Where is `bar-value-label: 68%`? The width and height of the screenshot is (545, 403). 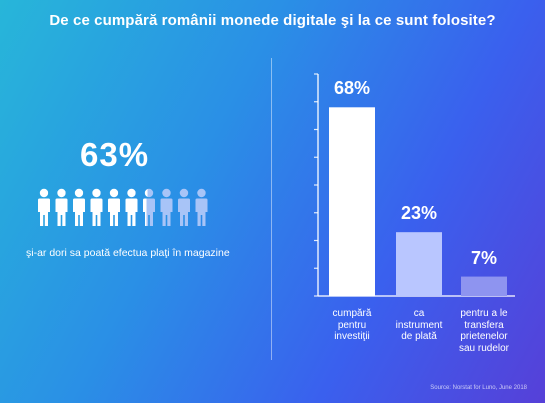
bar-value-label: 68% is located at coordinates (352, 88).